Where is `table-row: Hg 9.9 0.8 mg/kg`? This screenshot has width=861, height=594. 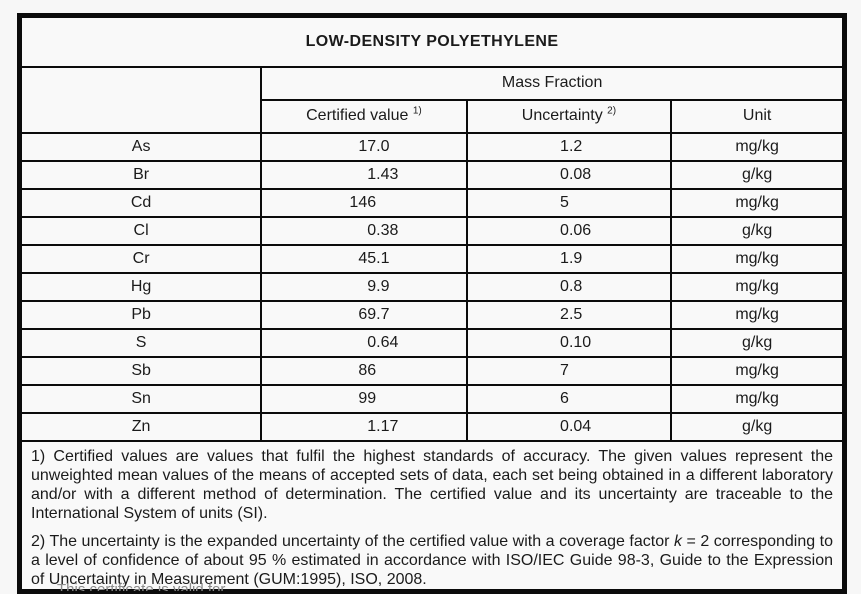 table-row: Hg 9.9 0.8 mg/kg is located at coordinates (432, 286).